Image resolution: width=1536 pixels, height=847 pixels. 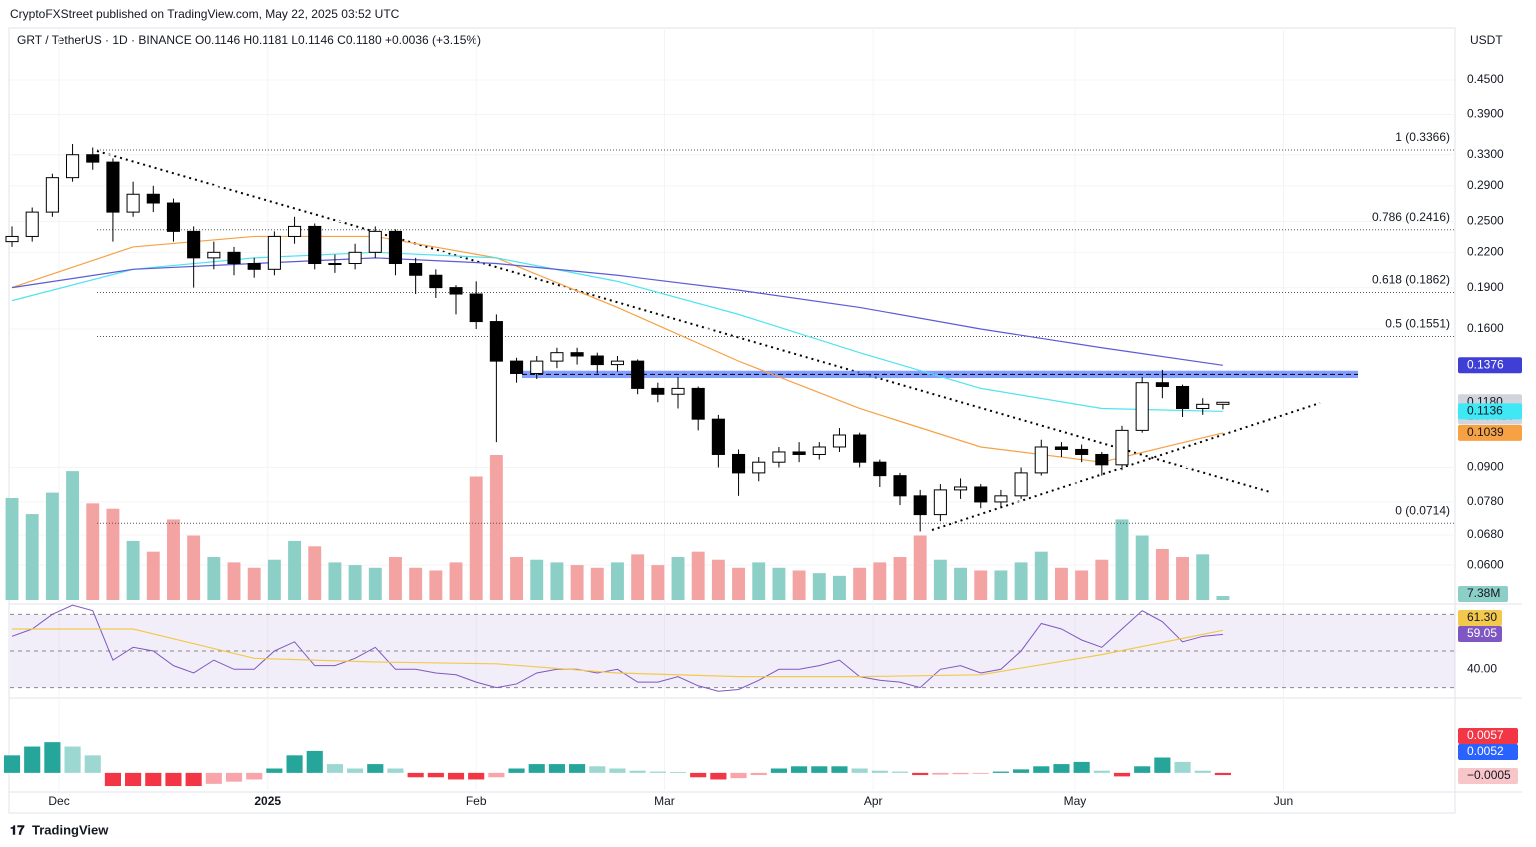 I want to click on rsi-tick-label: 40.00, so click(x=1482, y=668).